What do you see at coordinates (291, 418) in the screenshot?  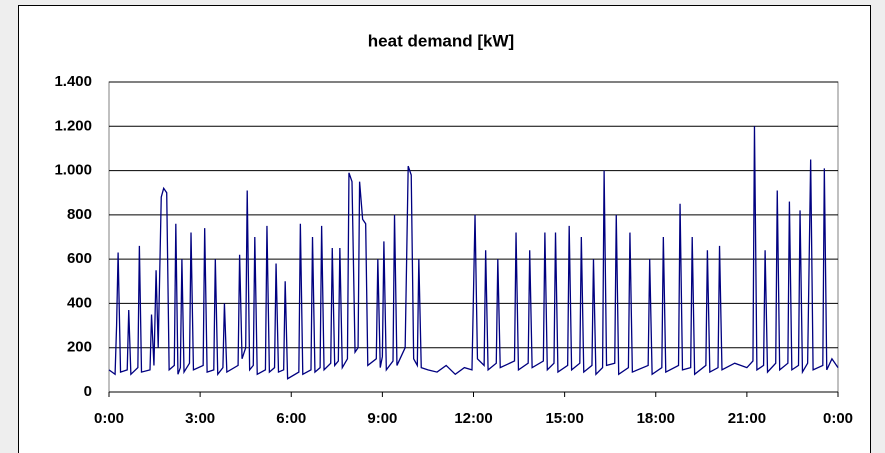 I see `x-tick-label: 6:00` at bounding box center [291, 418].